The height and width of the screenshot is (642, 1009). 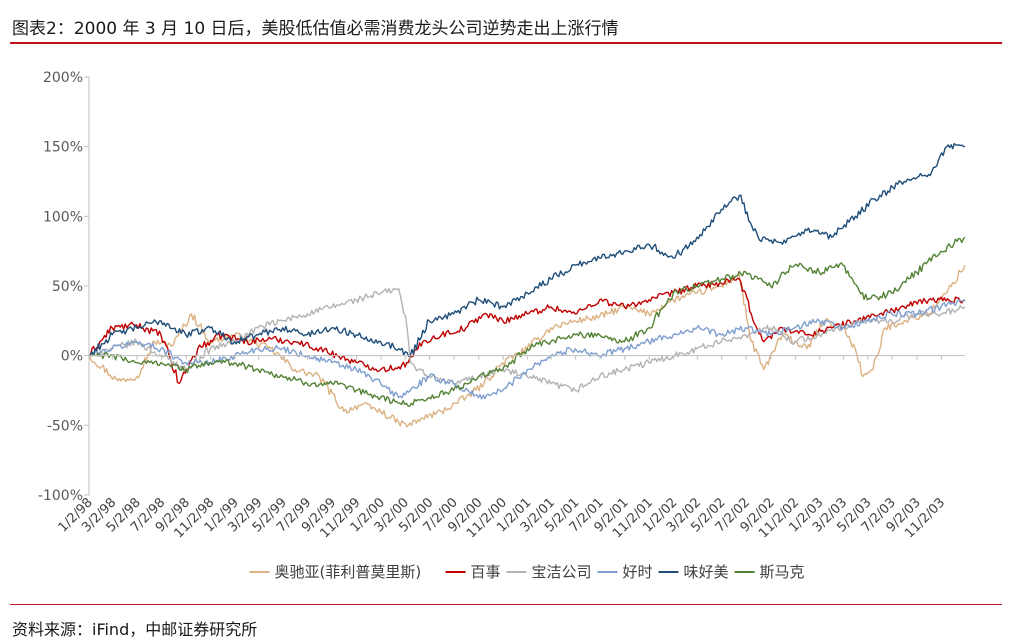 I want to click on y-tick-label: 100%, so click(x=63, y=217).